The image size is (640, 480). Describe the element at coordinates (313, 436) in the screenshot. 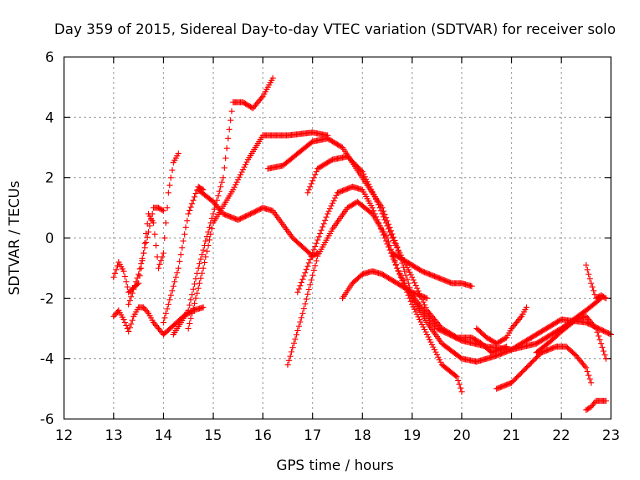

I see `x-tick-label: 17` at that location.